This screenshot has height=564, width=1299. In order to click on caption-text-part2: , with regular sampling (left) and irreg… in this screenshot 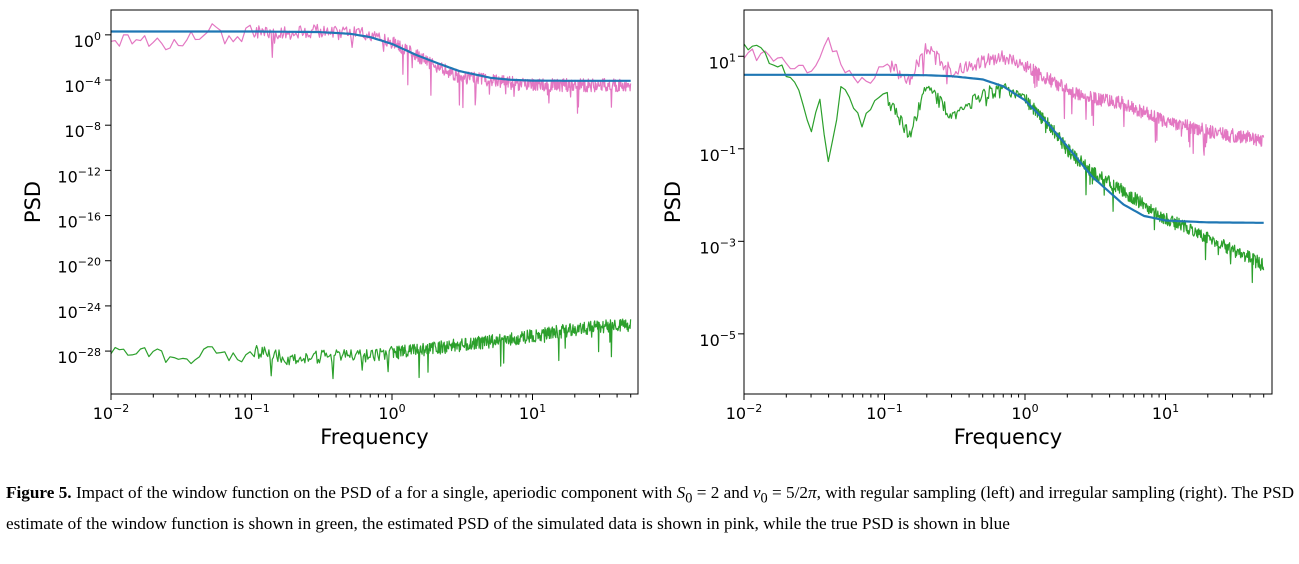, I will do `click(650, 508)`.